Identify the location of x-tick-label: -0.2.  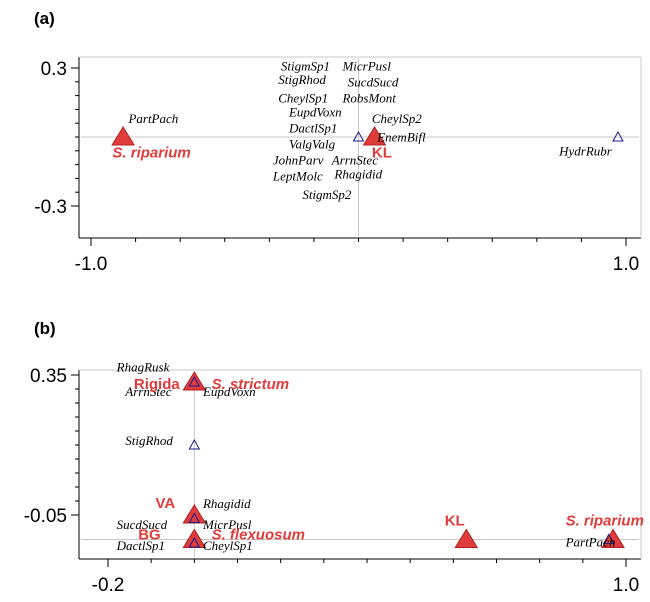
(108, 585).